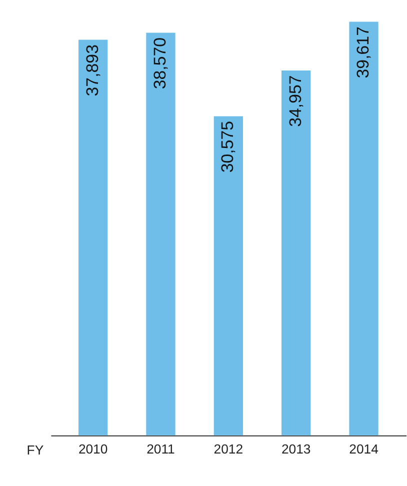  I want to click on data-label: 39,617, so click(362, 52).